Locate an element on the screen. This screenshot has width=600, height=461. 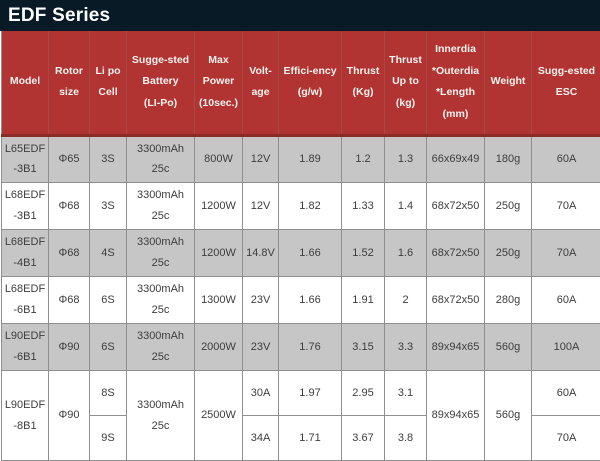
cell-thrust: 1.33 is located at coordinates (363, 206).